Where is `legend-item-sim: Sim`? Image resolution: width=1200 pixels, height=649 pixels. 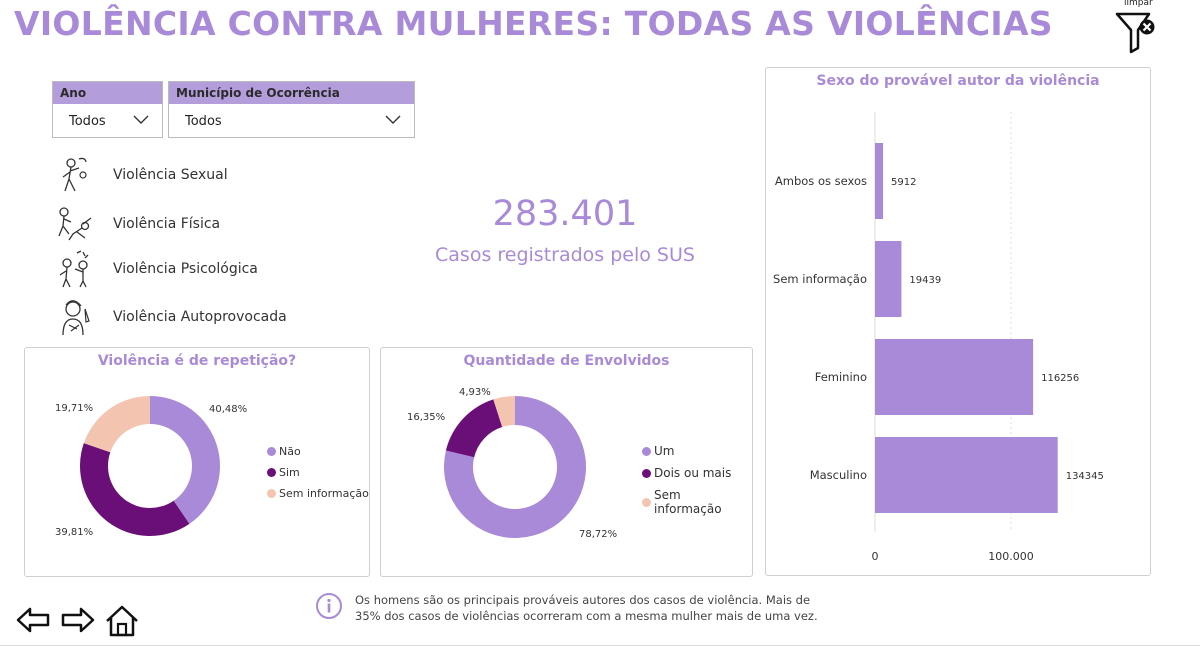
legend-item-sim: Sim is located at coordinates (283, 472).